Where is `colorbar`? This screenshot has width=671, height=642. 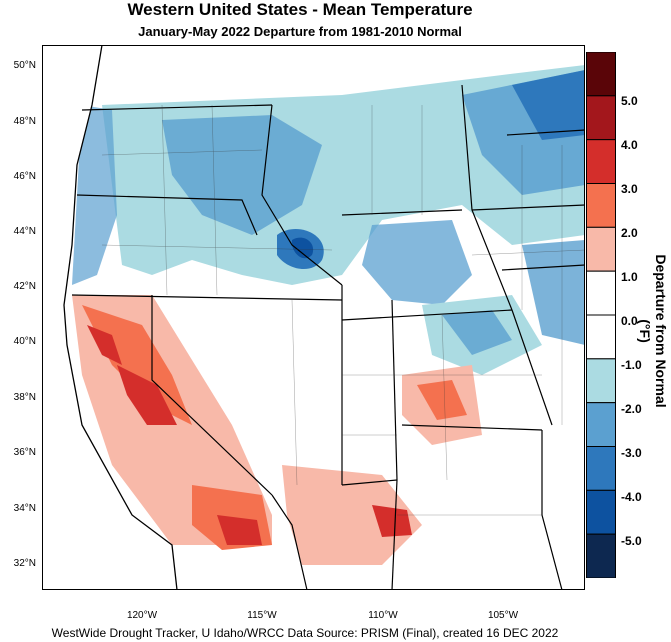
colorbar is located at coordinates (601, 315).